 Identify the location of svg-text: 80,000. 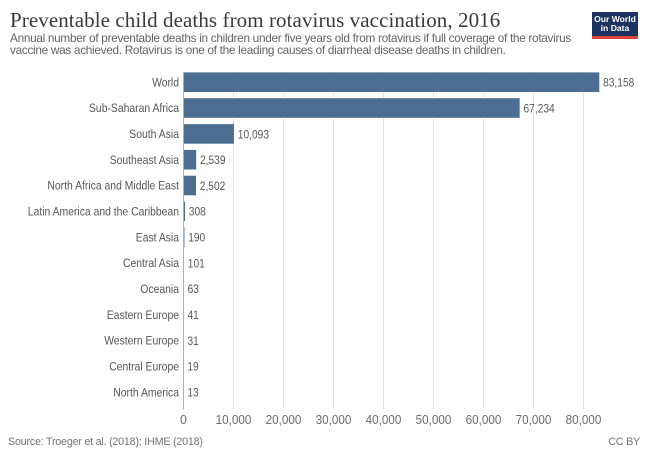
(584, 420).